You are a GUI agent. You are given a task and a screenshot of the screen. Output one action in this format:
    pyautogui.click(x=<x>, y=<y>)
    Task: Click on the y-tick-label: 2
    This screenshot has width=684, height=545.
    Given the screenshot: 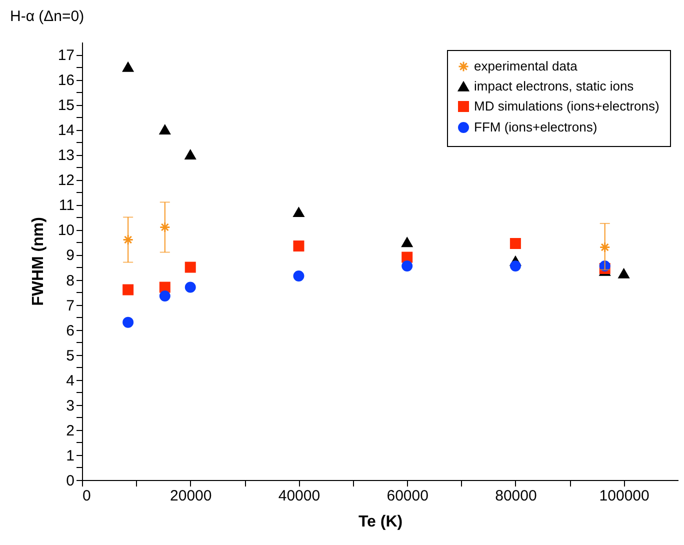 What is the action you would take?
    pyautogui.click(x=70, y=431)
    